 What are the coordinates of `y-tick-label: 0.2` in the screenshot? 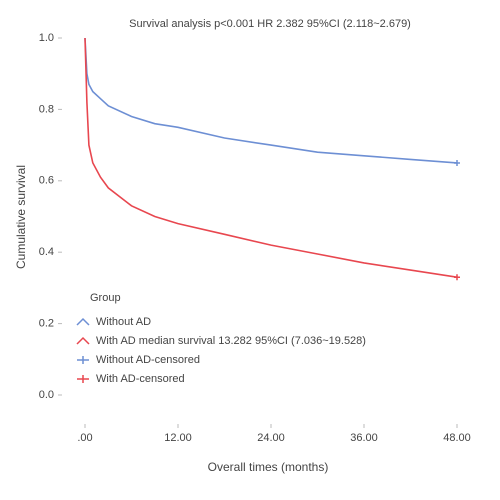 It's located at (46, 324).